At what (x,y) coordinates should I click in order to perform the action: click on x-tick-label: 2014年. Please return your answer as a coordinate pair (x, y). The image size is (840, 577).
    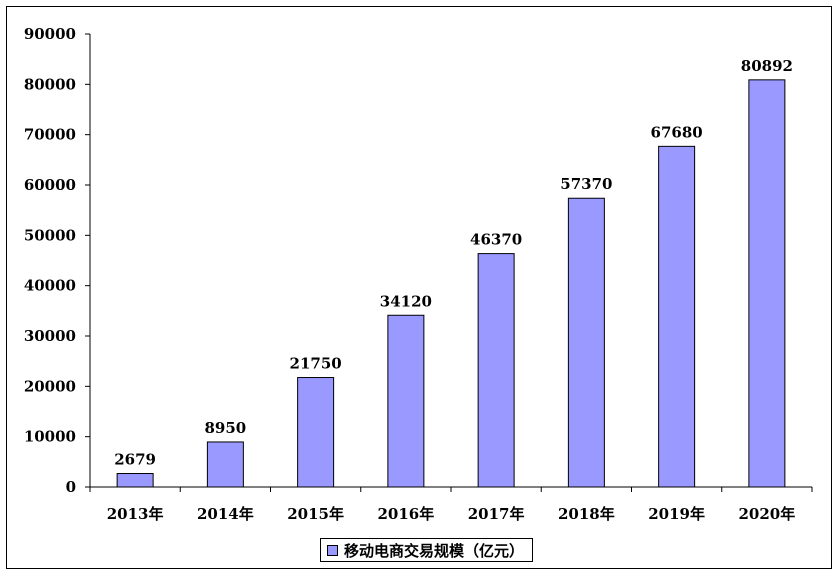
    Looking at the image, I should click on (225, 514).